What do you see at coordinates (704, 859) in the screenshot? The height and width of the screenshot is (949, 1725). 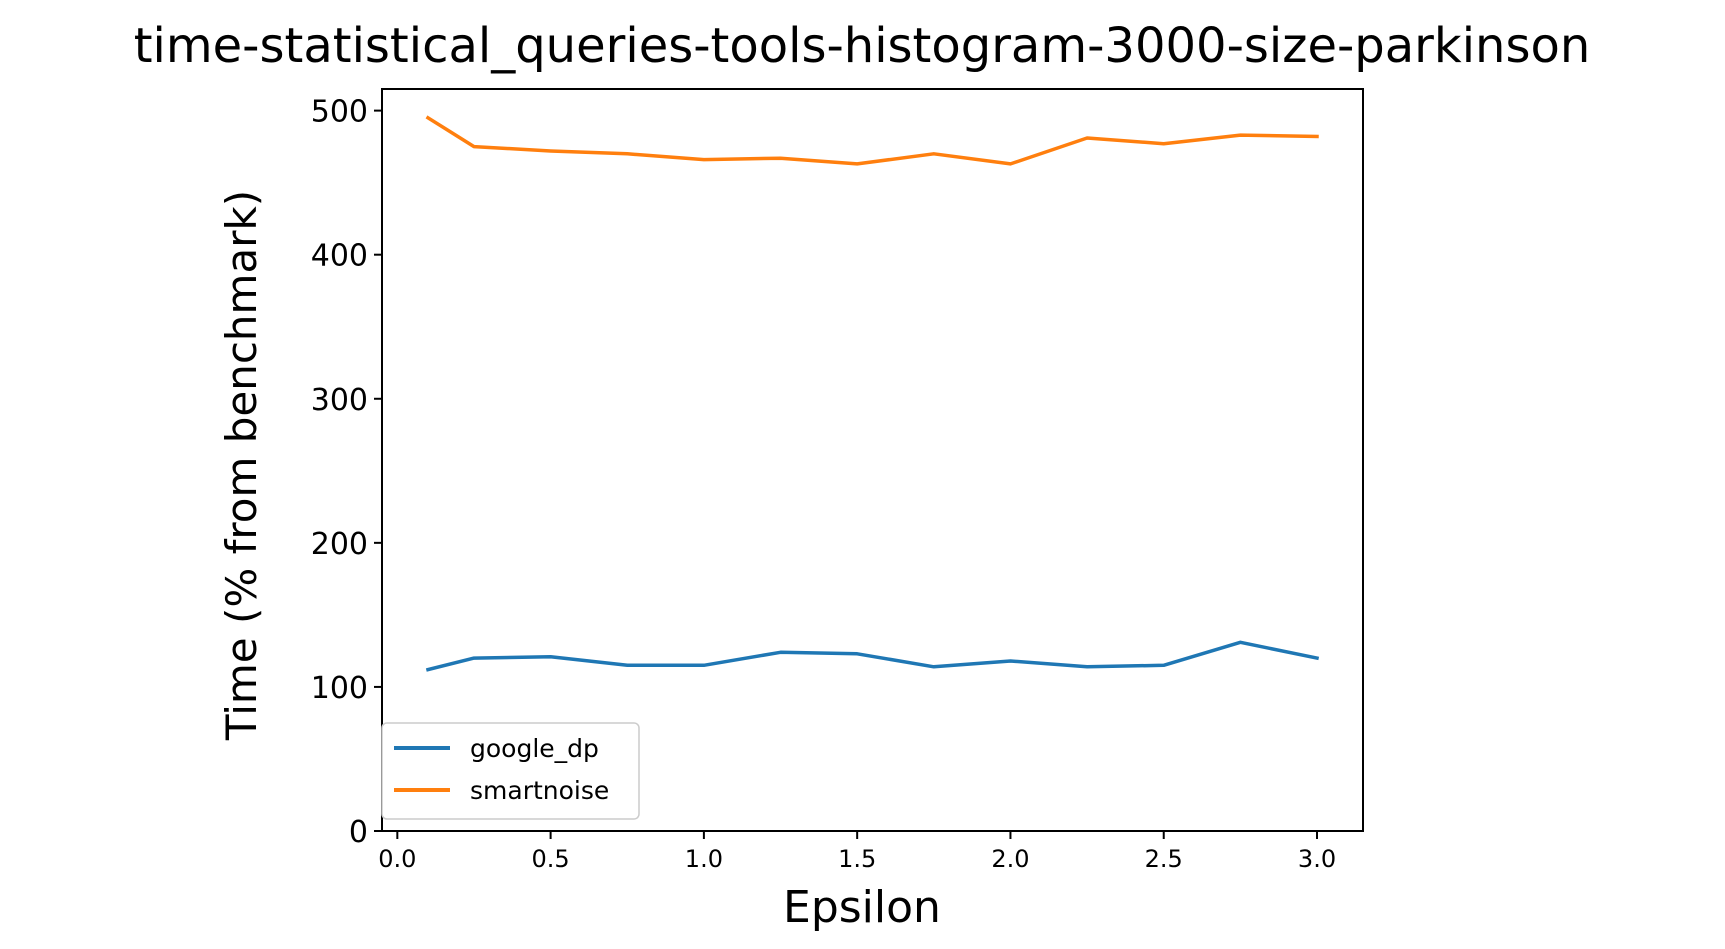 I see `x-tick-label: 1.0` at bounding box center [704, 859].